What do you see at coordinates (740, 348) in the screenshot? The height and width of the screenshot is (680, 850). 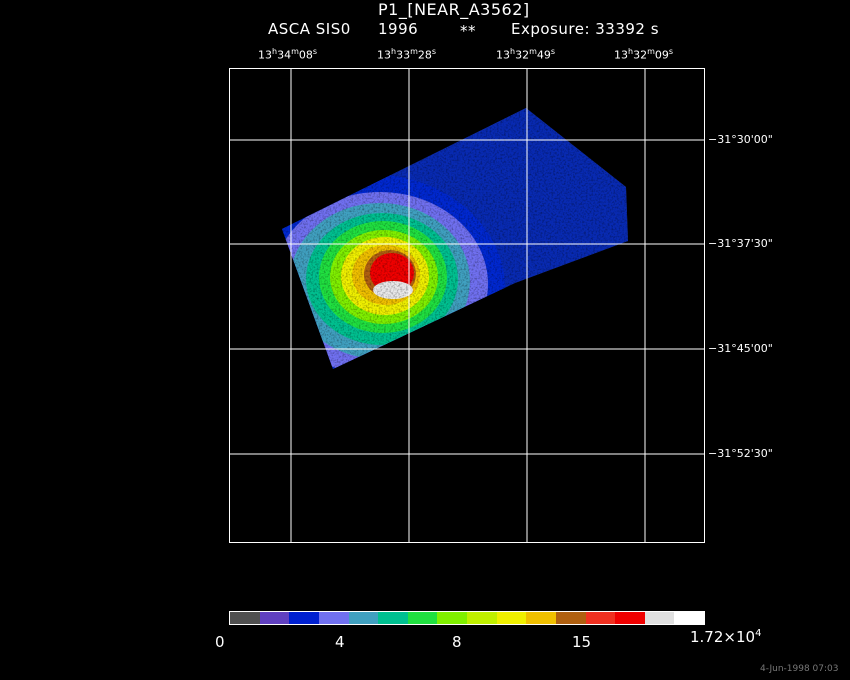 I see `dec-label: −31°45'00"` at bounding box center [740, 348].